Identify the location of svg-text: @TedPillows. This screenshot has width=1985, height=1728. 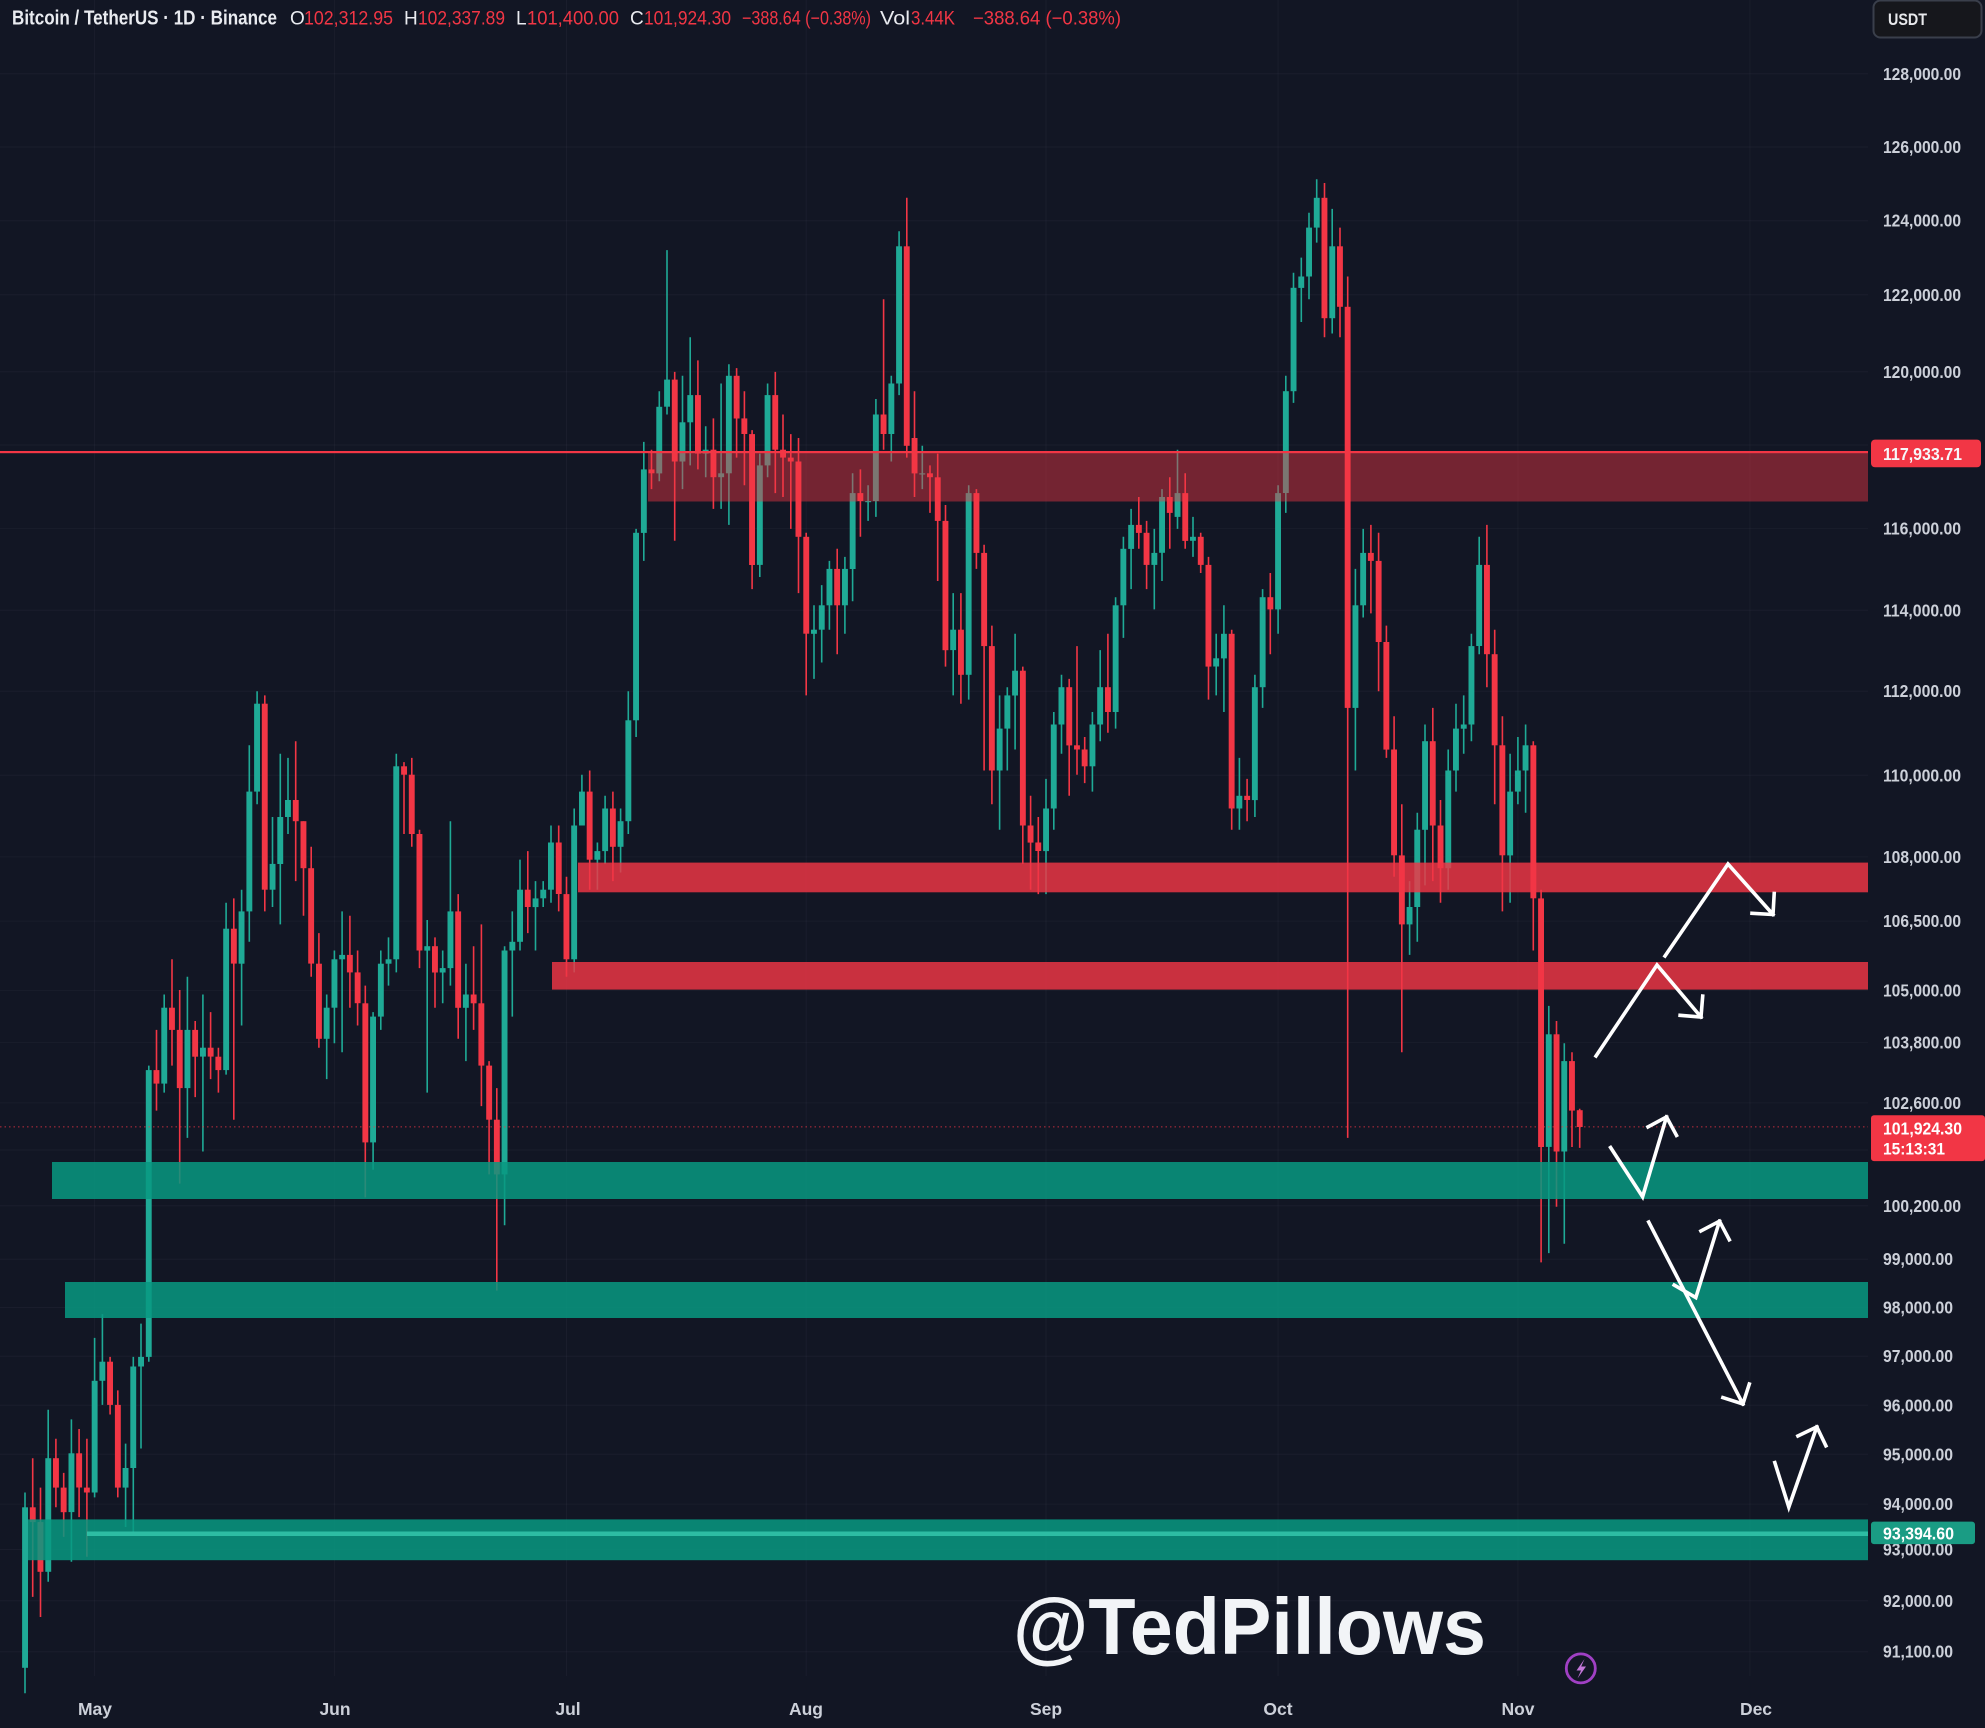
(1249, 1626).